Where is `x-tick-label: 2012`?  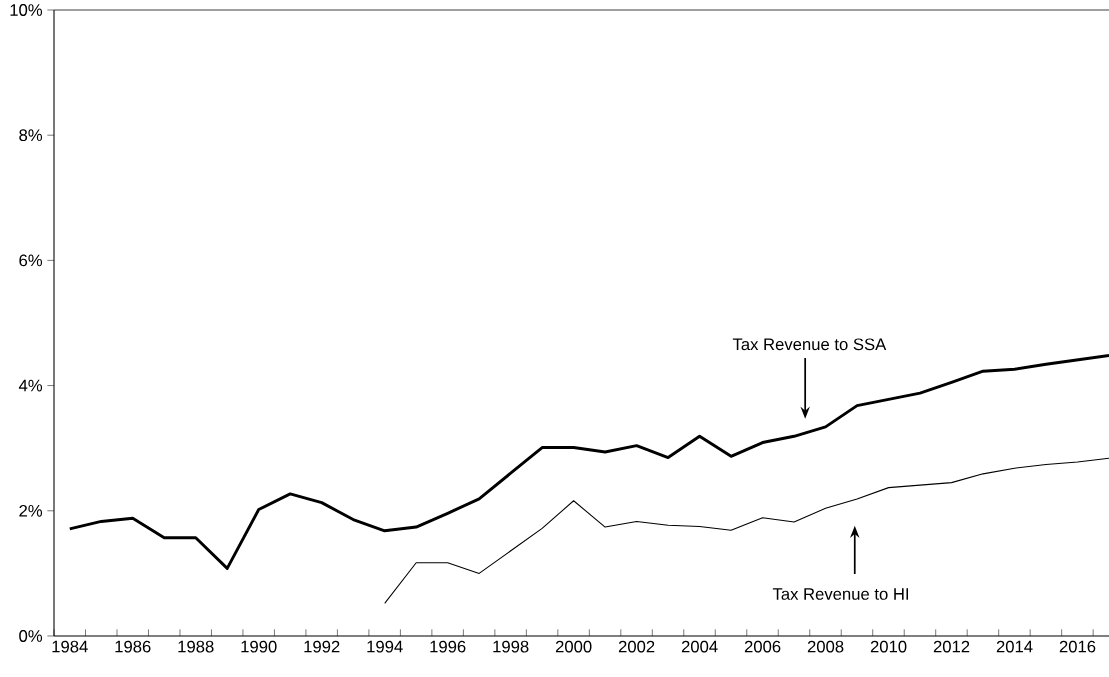
x-tick-label: 2012 is located at coordinates (951, 646).